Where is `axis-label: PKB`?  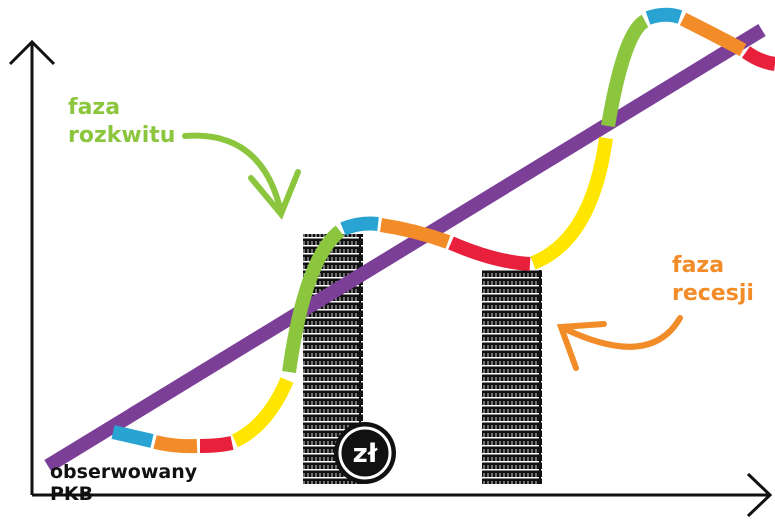 axis-label: PKB is located at coordinates (71, 494).